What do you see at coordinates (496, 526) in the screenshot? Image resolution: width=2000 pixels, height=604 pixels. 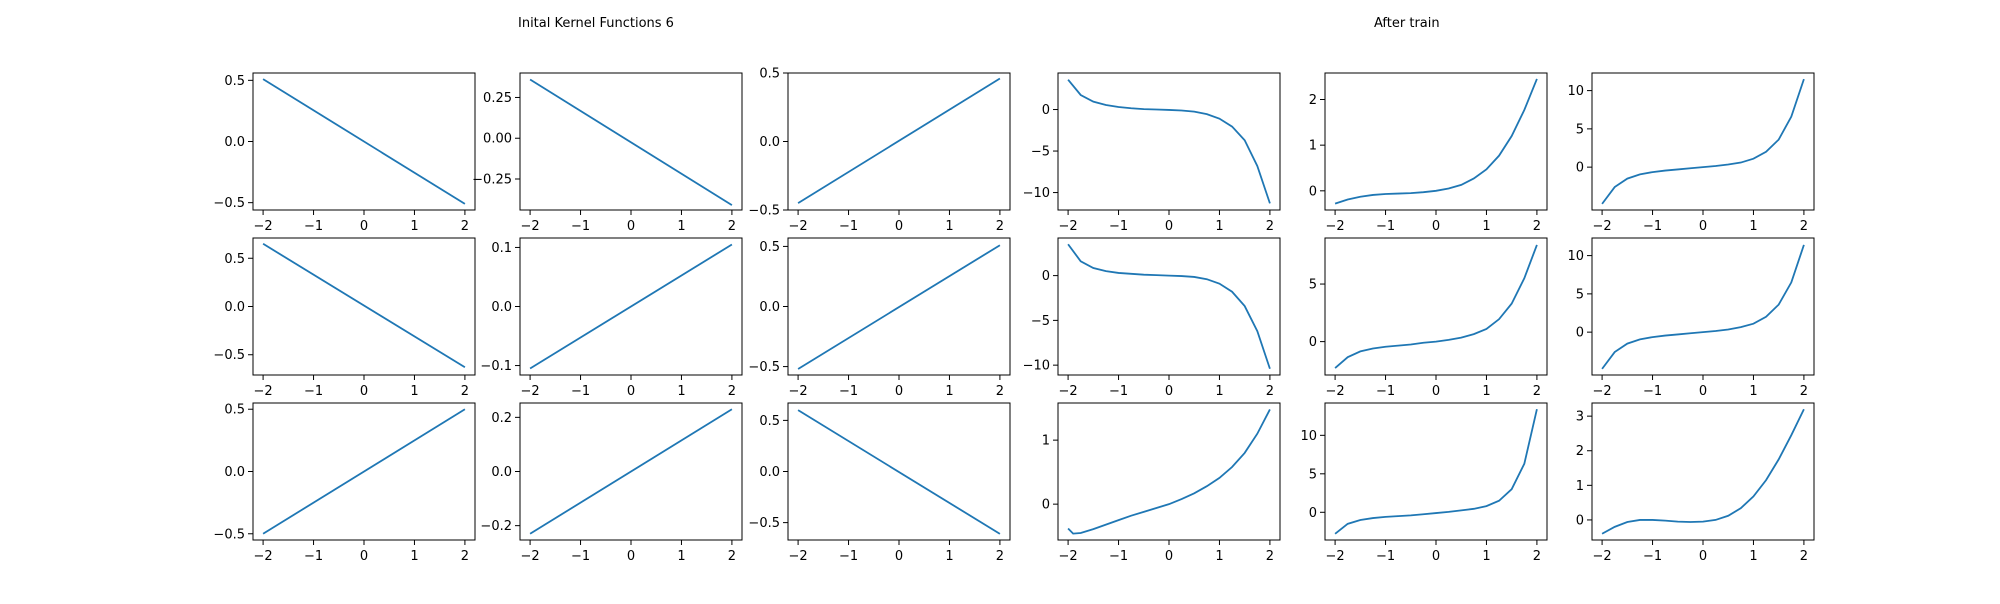 I see `y-tick-label: −0.2` at bounding box center [496, 526].